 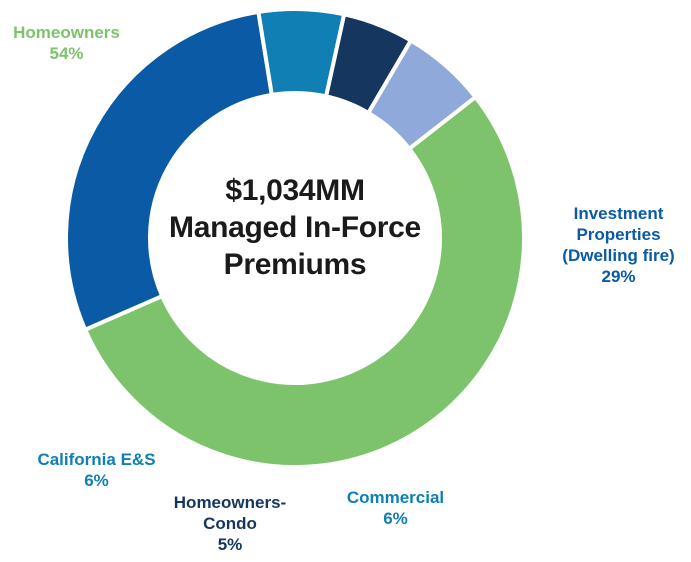 What do you see at coordinates (66, 32) in the screenshot?
I see `slice-name: Homeowners` at bounding box center [66, 32].